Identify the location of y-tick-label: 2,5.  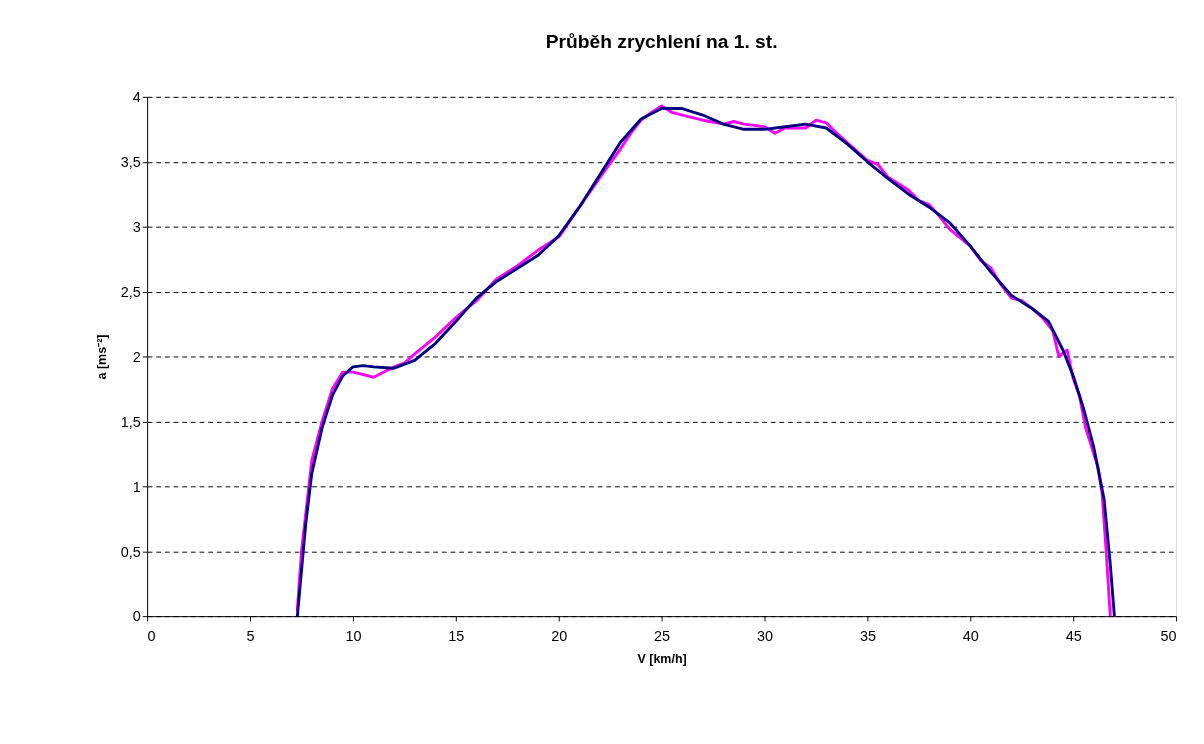
(130, 291).